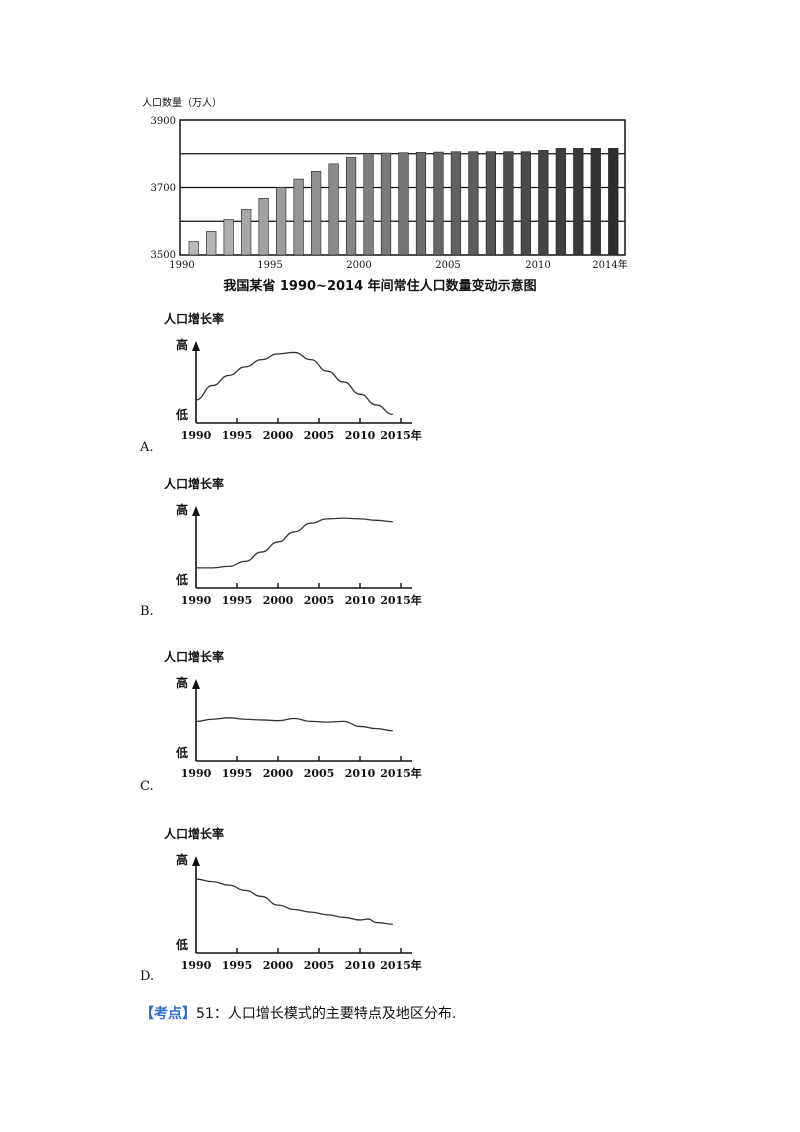  What do you see at coordinates (147, 786) in the screenshot?
I see `option-c-label: C.` at bounding box center [147, 786].